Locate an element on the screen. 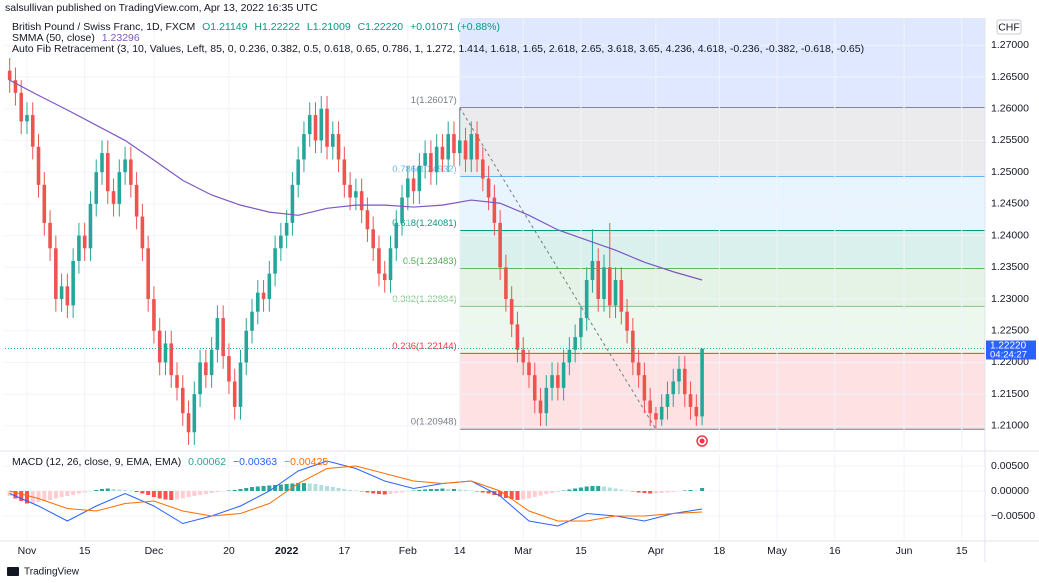  macd-line-value: −0.00363 is located at coordinates (255, 462).